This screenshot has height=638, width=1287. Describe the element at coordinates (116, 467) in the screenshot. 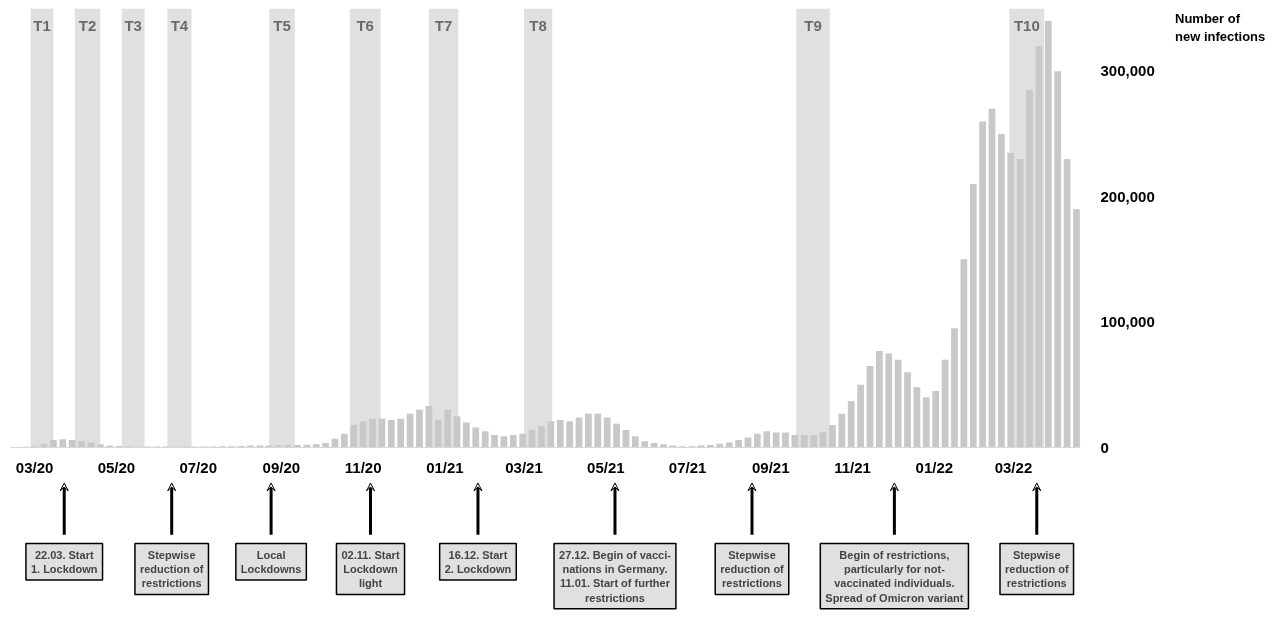

I see `x-tick-label: 05/20` at that location.